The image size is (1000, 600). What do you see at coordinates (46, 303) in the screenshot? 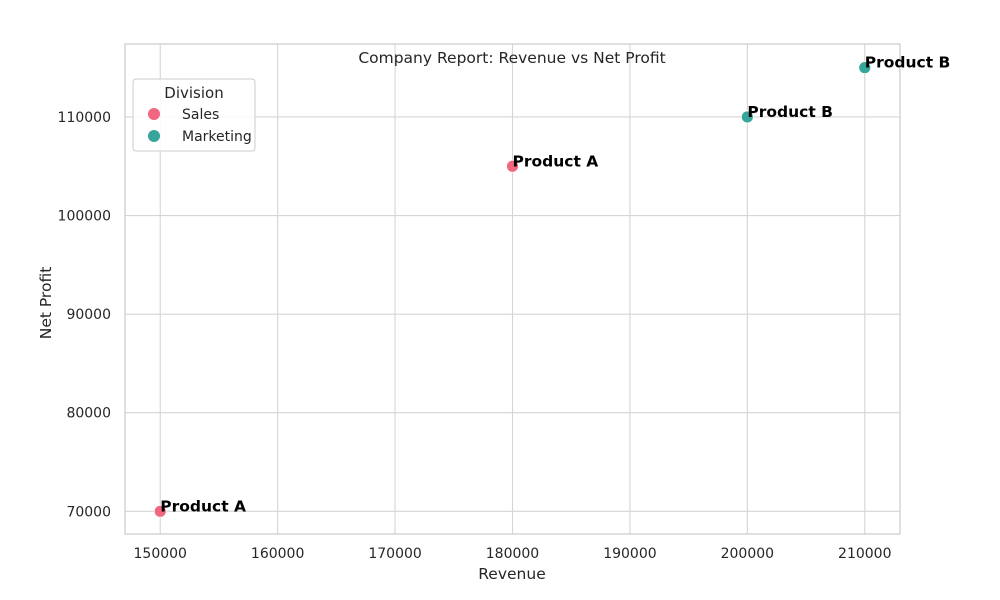
I see `y-axis-title: Net Profit` at bounding box center [46, 303].